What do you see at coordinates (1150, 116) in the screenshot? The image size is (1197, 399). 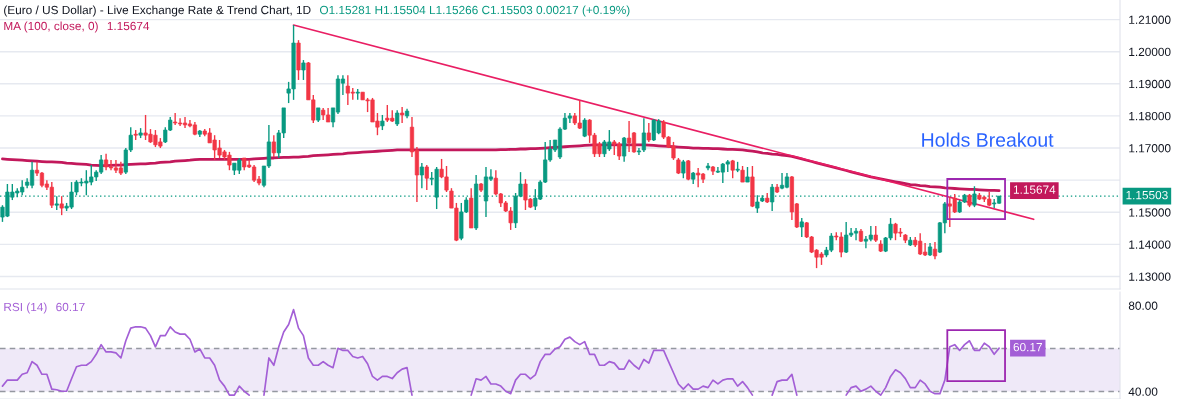 I see `y-tick-label: 1.18000` at bounding box center [1150, 116].